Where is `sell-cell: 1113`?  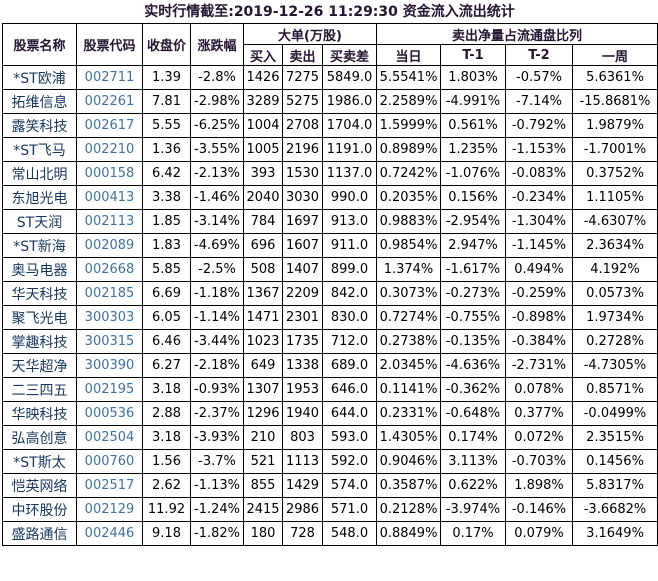
sell-cell: 1113 is located at coordinates (302, 461).